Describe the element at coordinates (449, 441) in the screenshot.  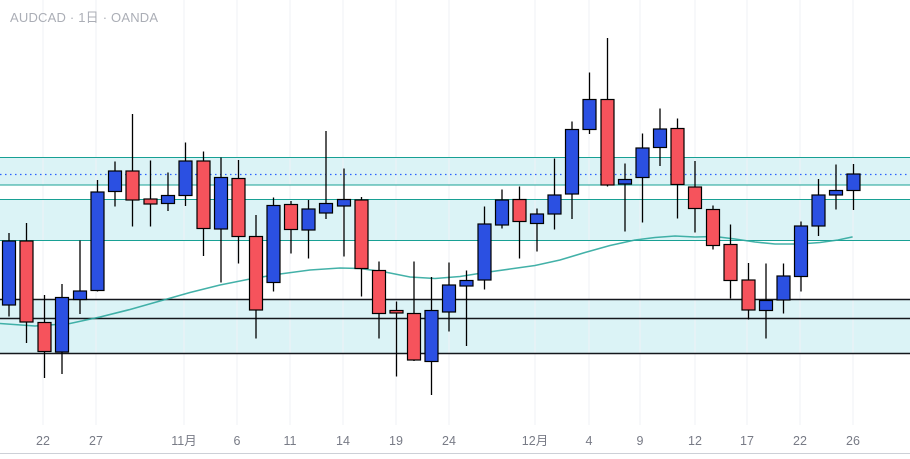
I see `time-axis-label: 24` at that location.